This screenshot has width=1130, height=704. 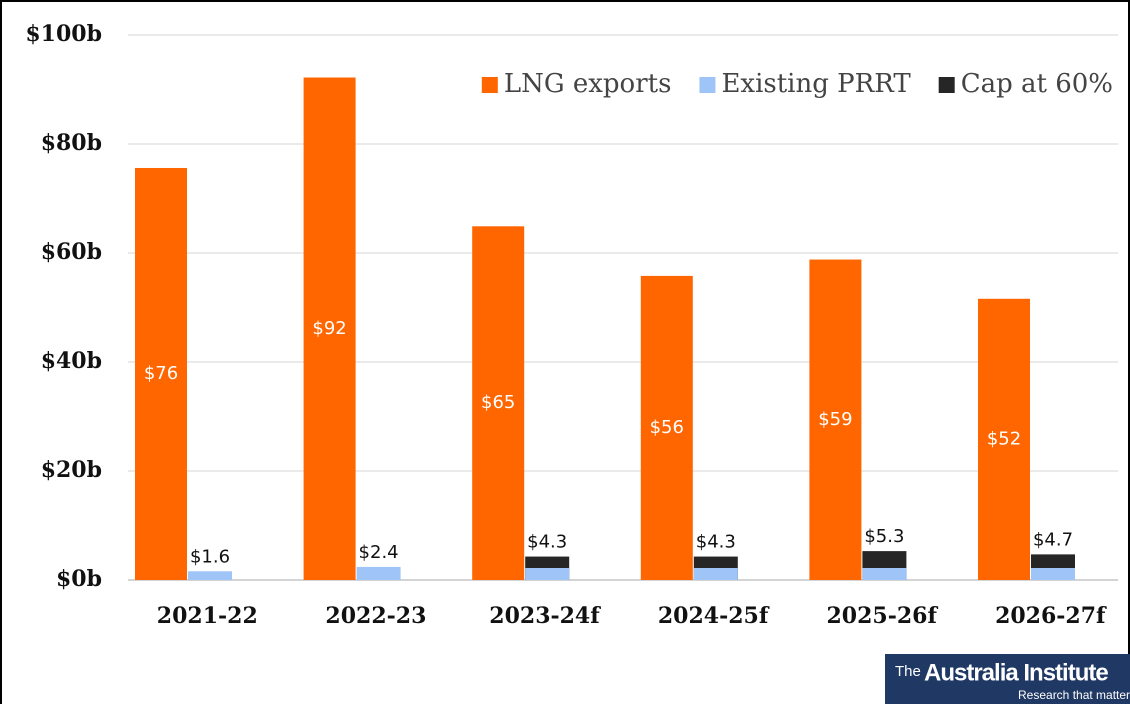 I want to click on value-label: $59, so click(x=835, y=419).